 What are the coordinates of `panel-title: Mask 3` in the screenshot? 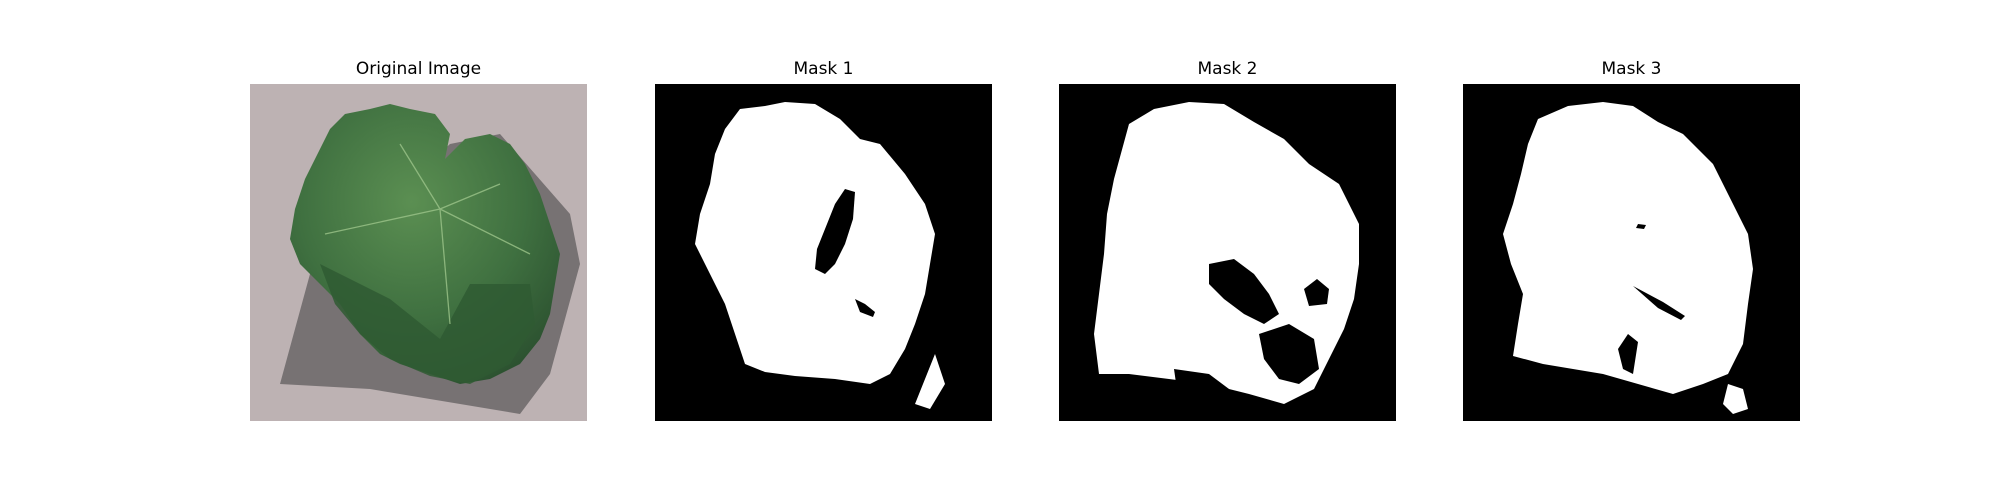 It's located at (1631, 69).